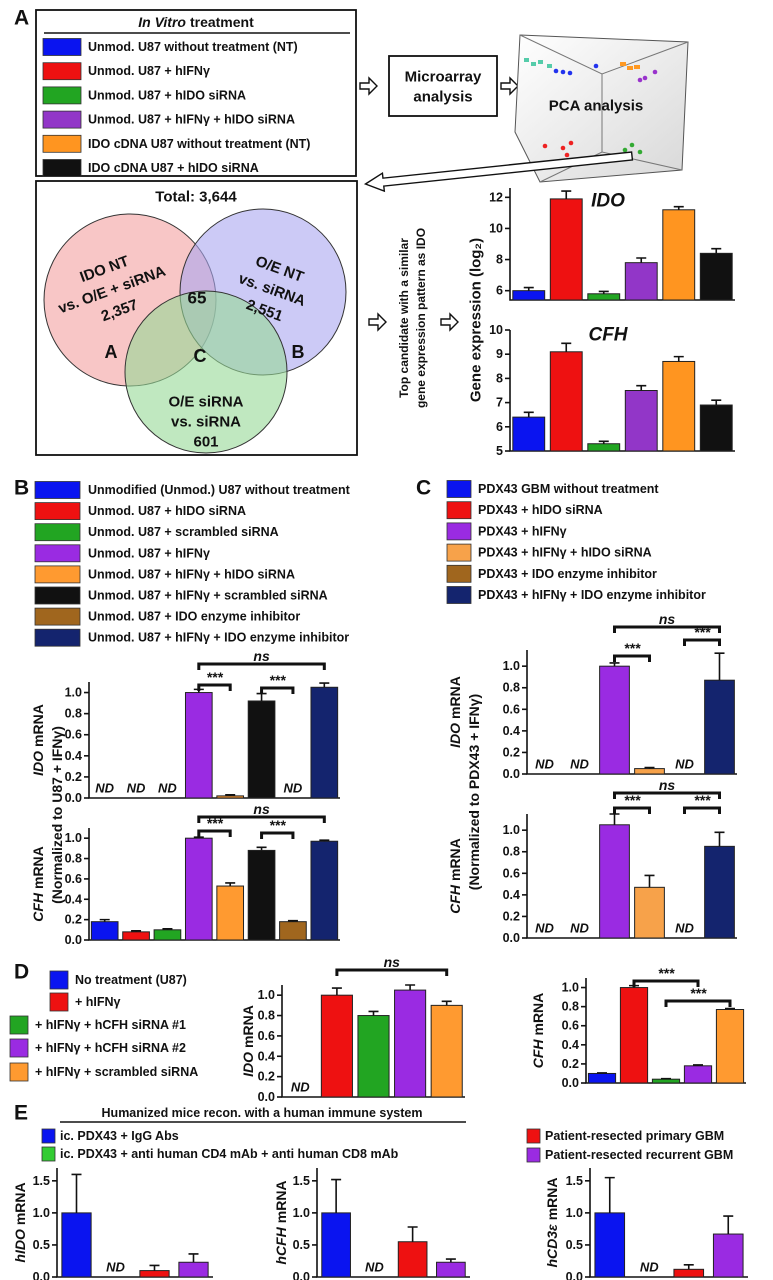 The image size is (773, 1280). I want to click on chart-title: CFH, so click(608, 335).